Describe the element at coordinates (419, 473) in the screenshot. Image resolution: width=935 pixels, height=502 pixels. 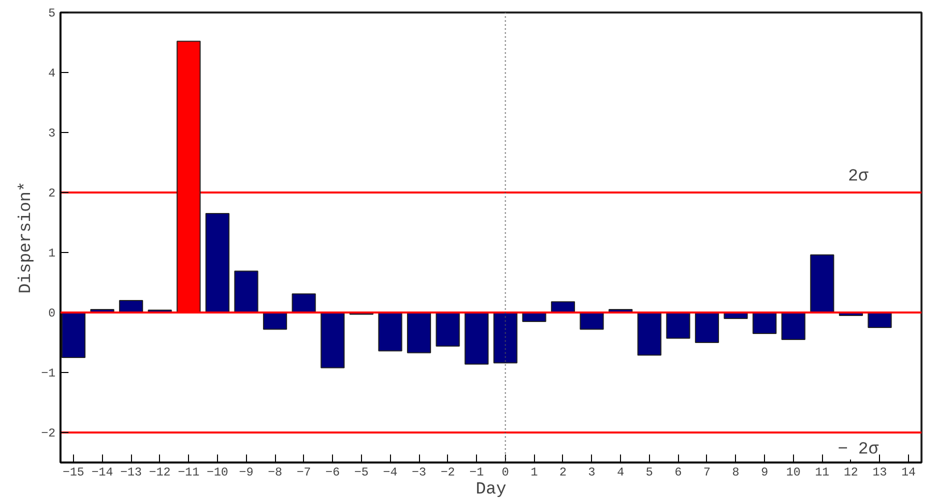
I see `x-tick-label: −3` at that location.